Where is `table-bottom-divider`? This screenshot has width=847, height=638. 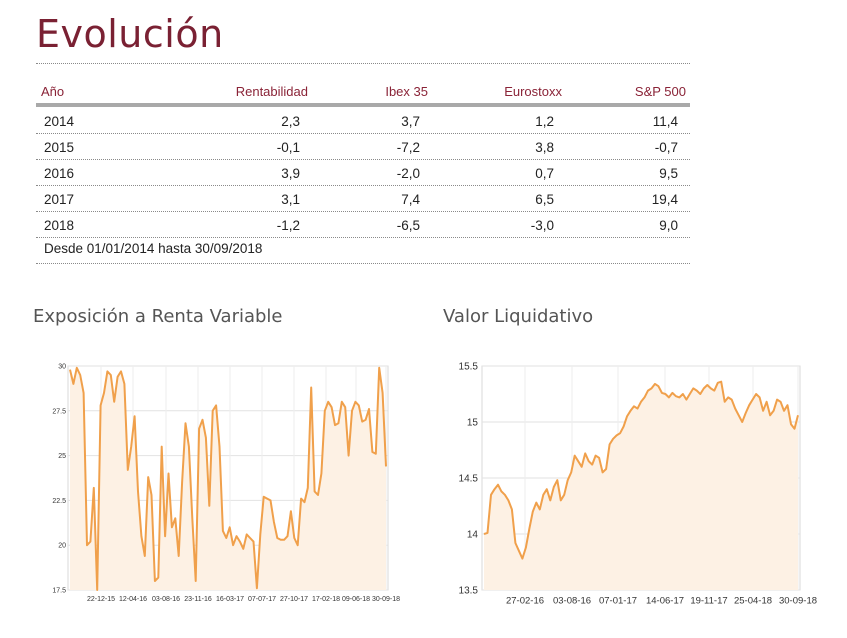
table-bottom-divider is located at coordinates (363, 263).